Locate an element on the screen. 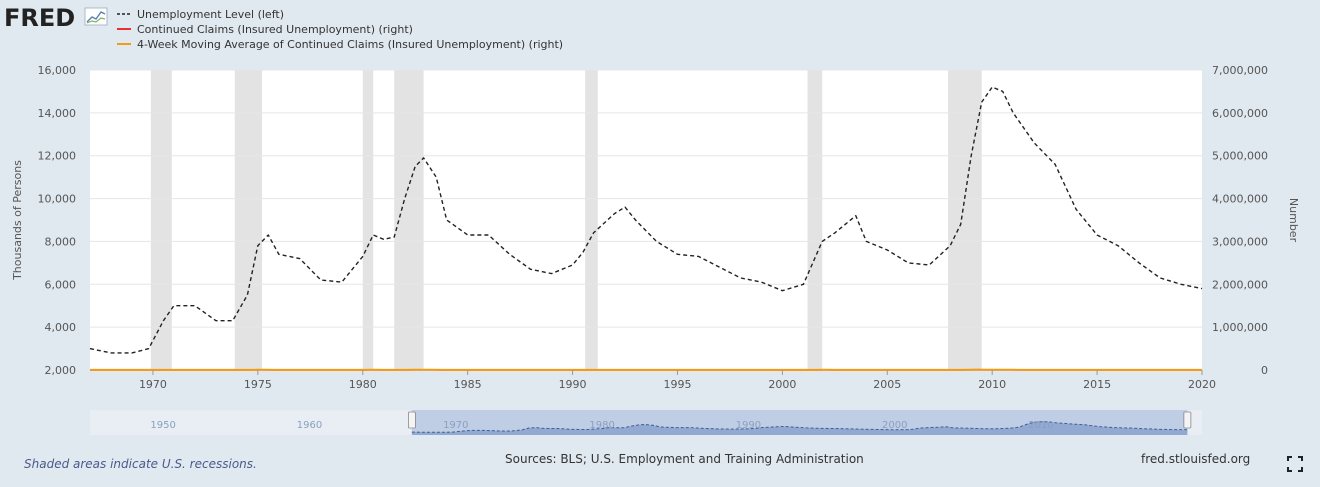 The width and height of the screenshot is (1320, 487). x-tick-label: 1975 is located at coordinates (258, 384).